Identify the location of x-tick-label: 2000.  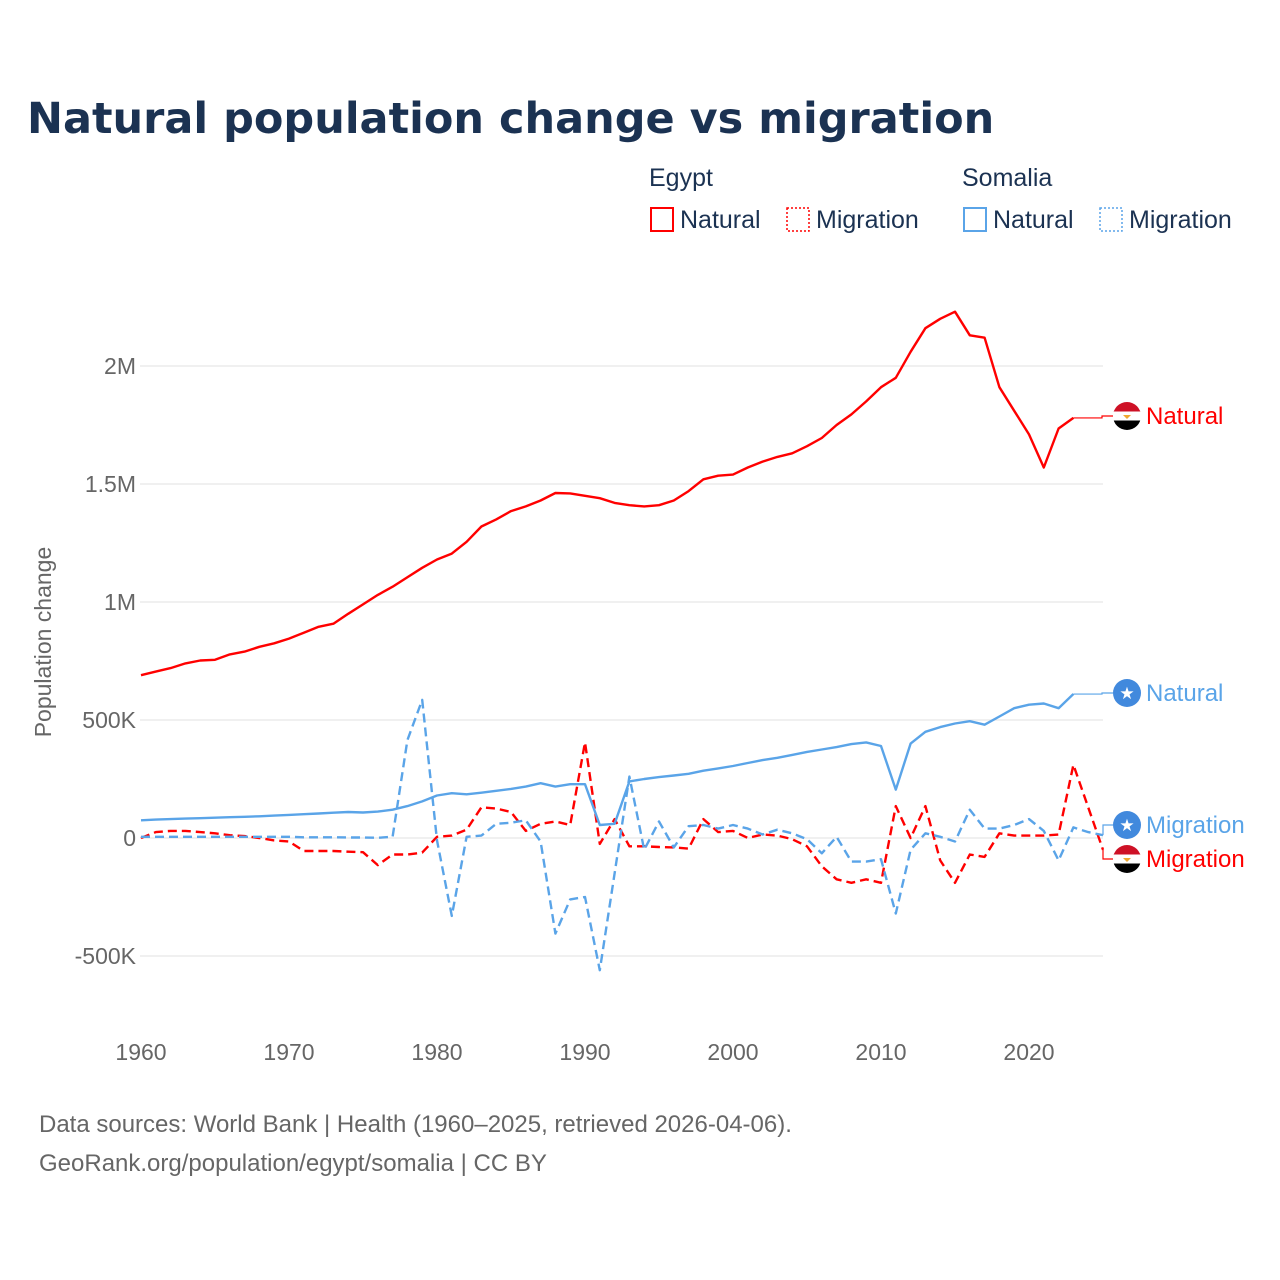
(732, 1052).